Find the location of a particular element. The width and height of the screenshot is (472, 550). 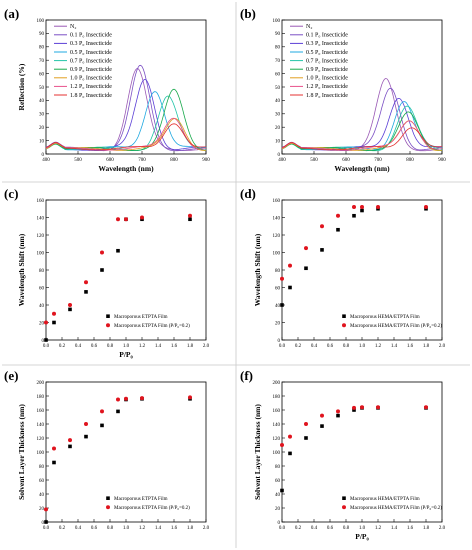

x-tick-label: 2.0 is located at coordinates (442, 346).